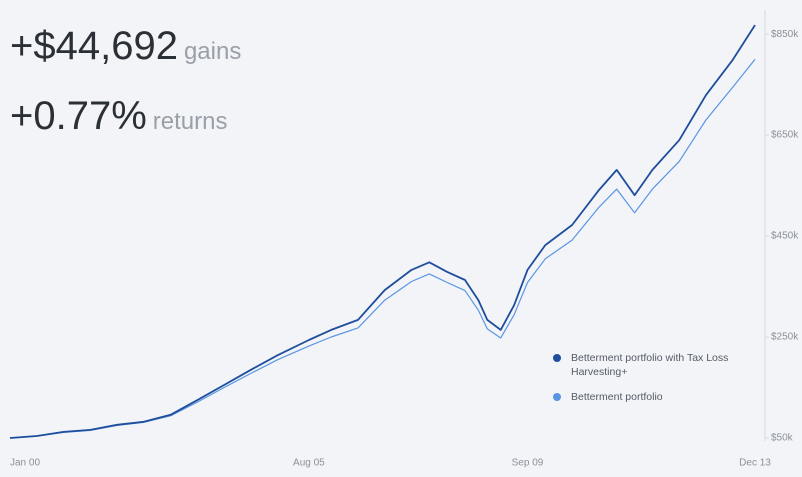 The image size is (802, 477). Describe the element at coordinates (212, 51) in the screenshot. I see `stat-label: gains` at that location.